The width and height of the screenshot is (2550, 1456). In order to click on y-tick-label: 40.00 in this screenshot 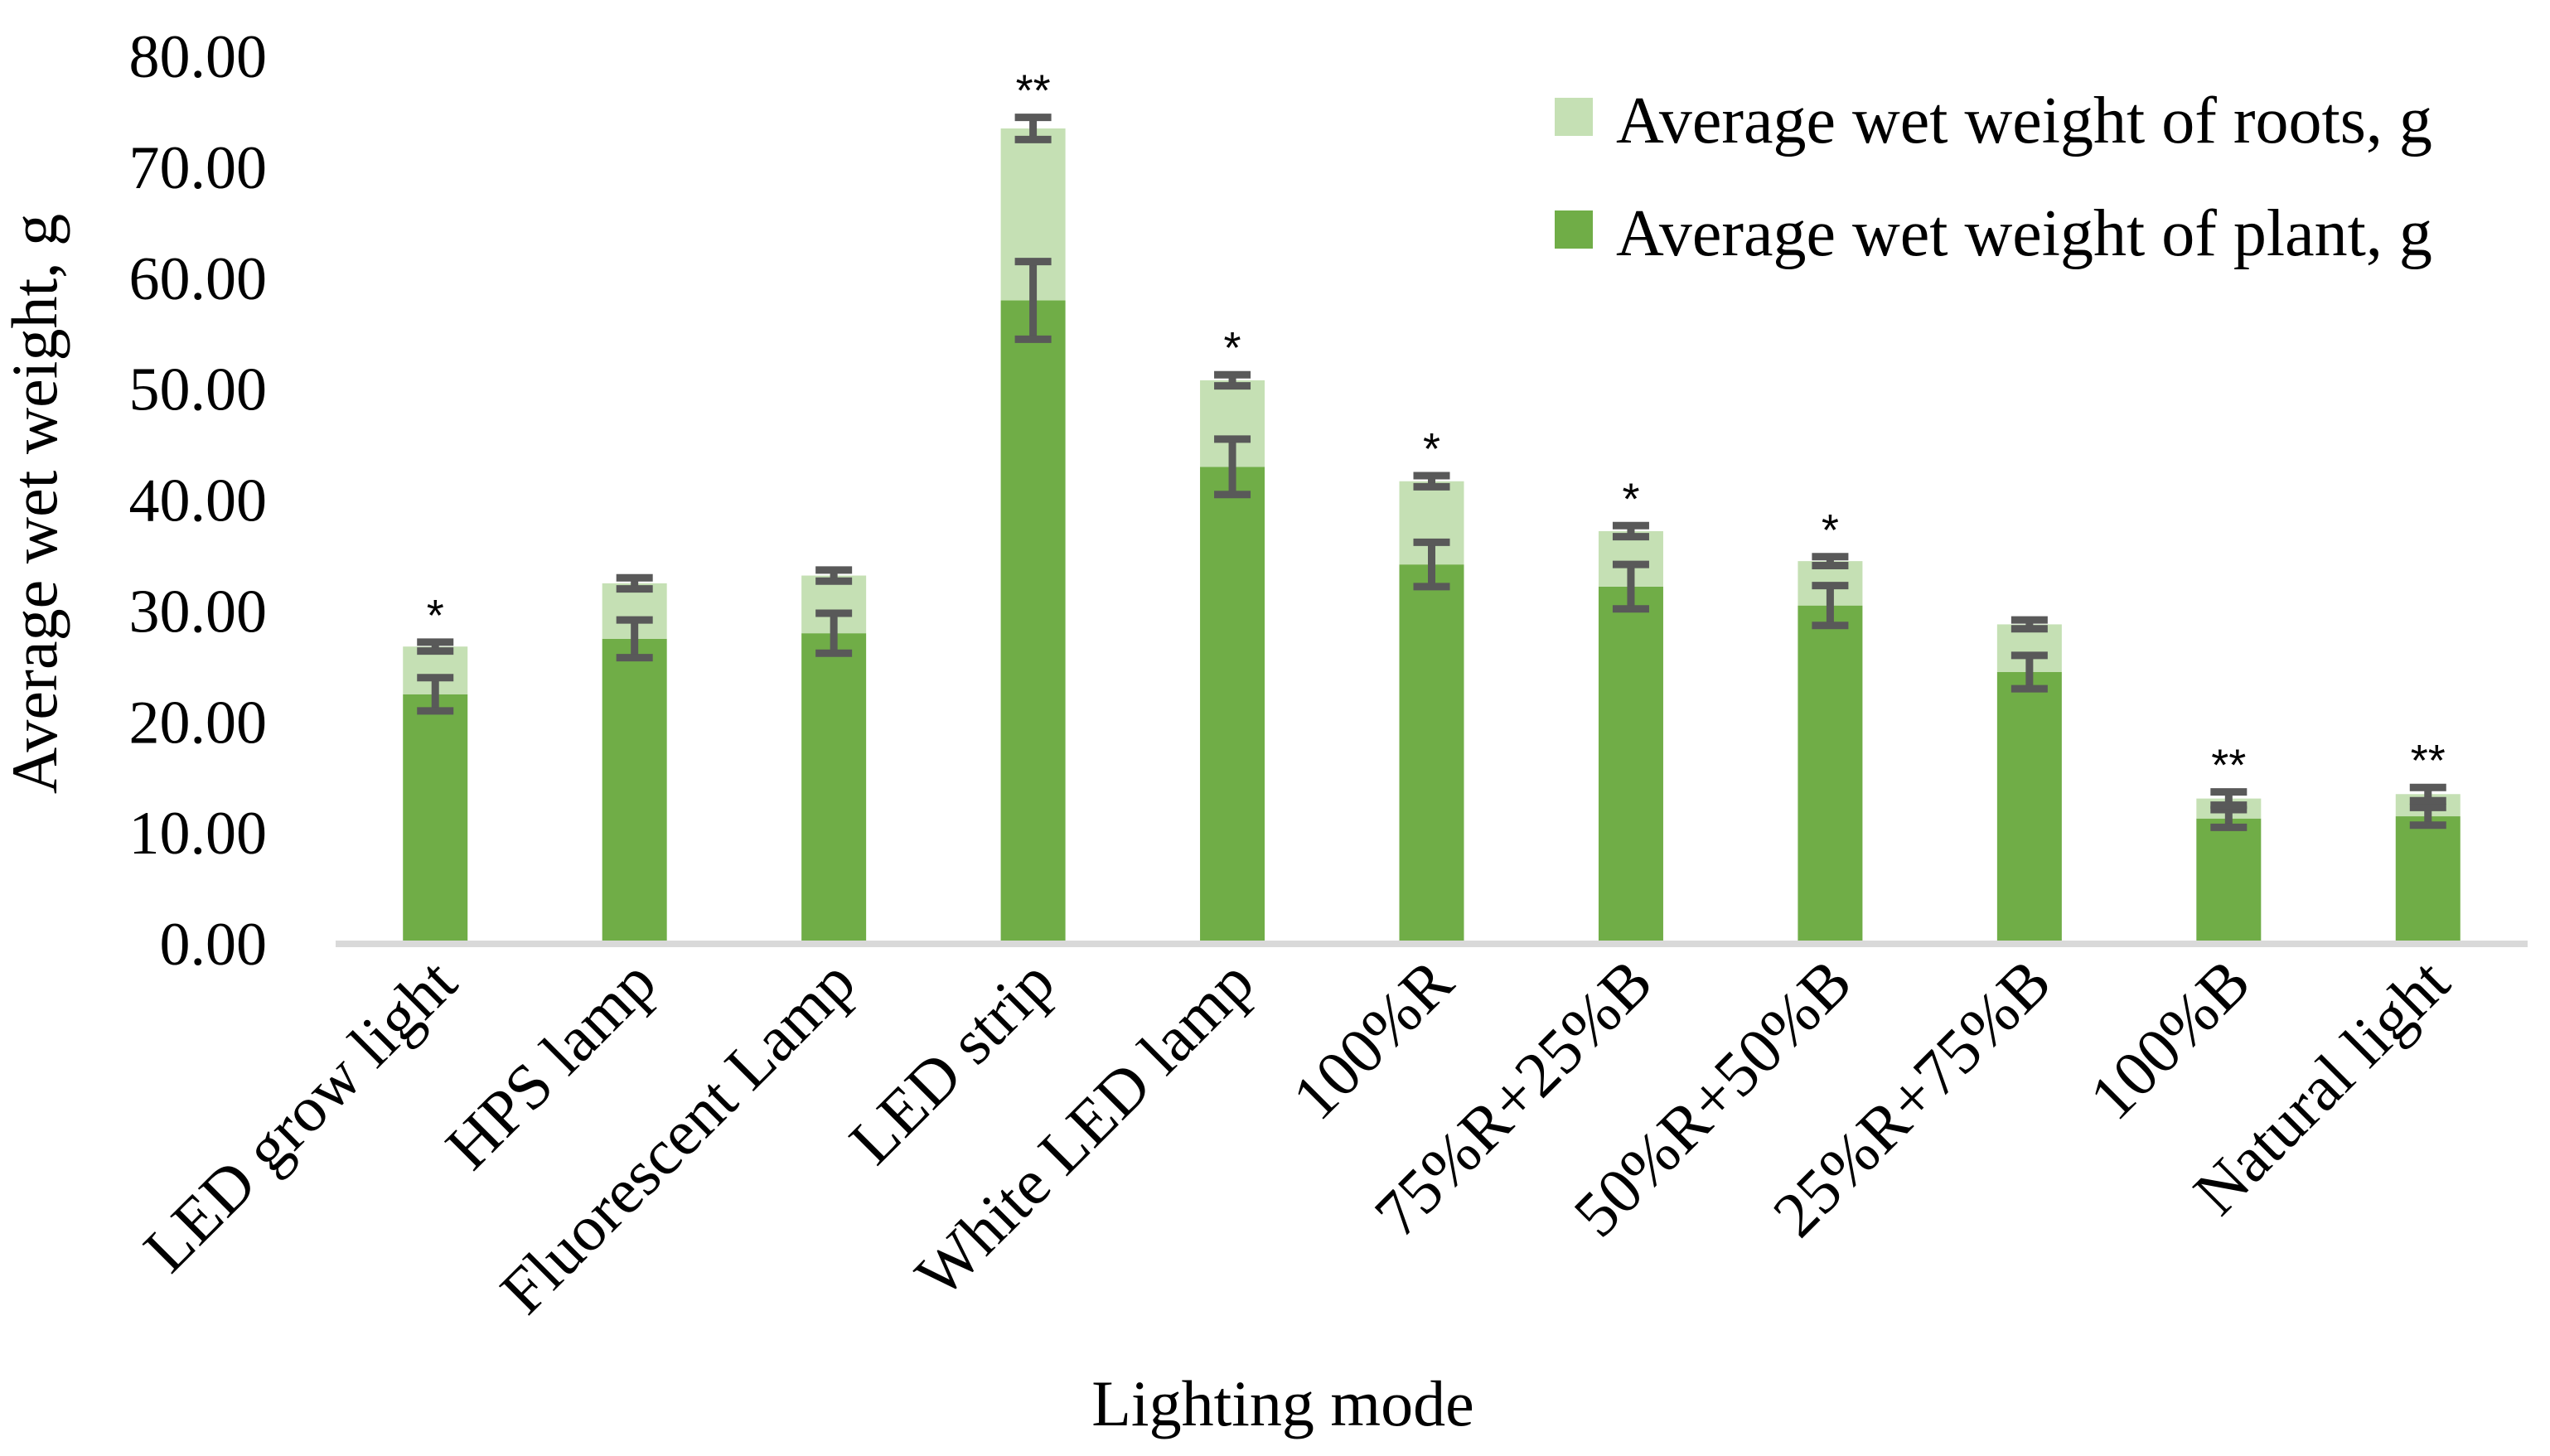, I will do `click(199, 501)`.